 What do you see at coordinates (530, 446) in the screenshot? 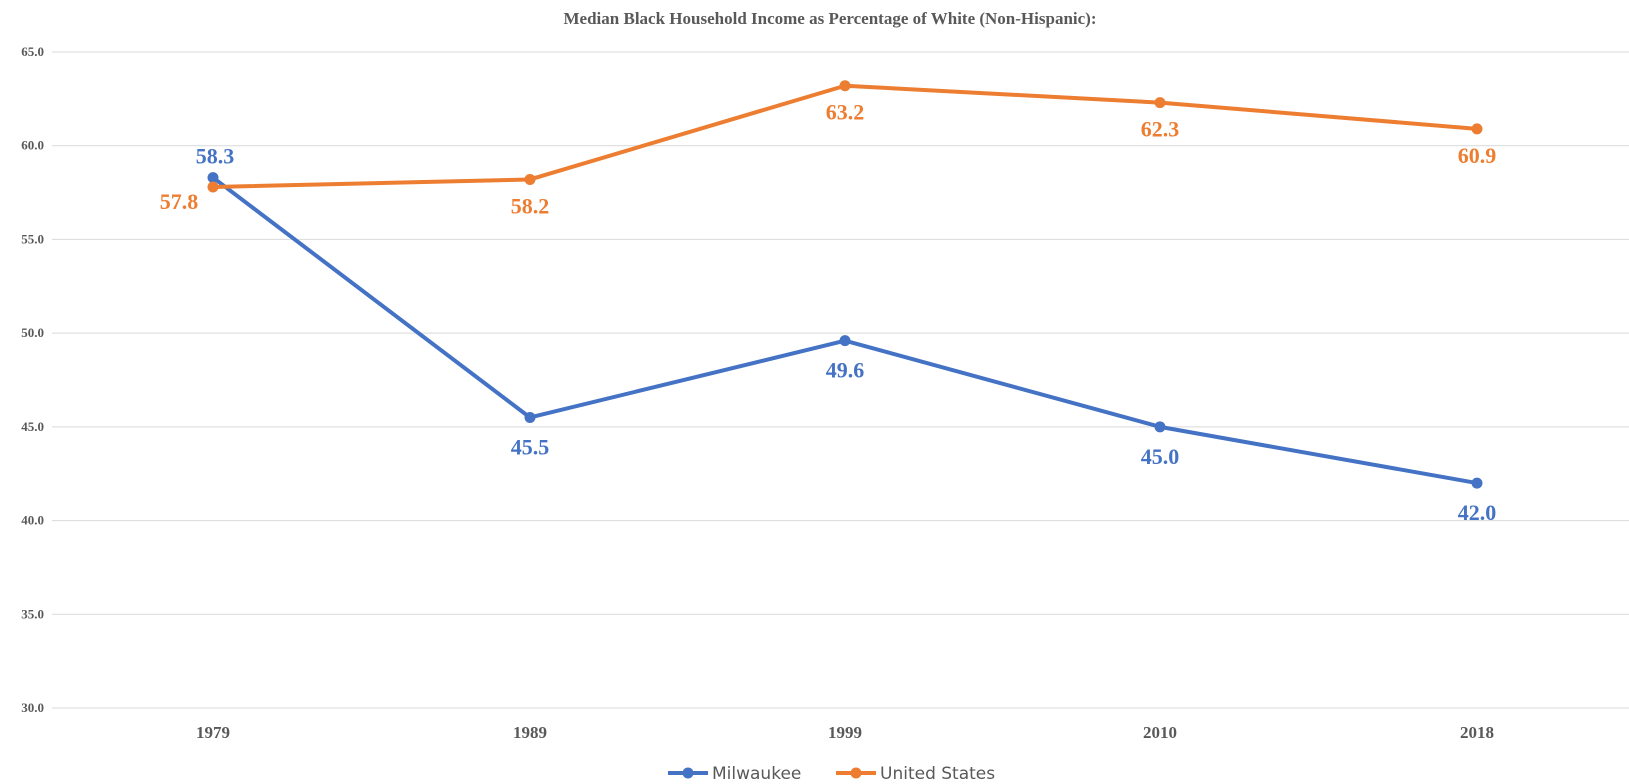
I see `data-label: 45.5` at bounding box center [530, 446].